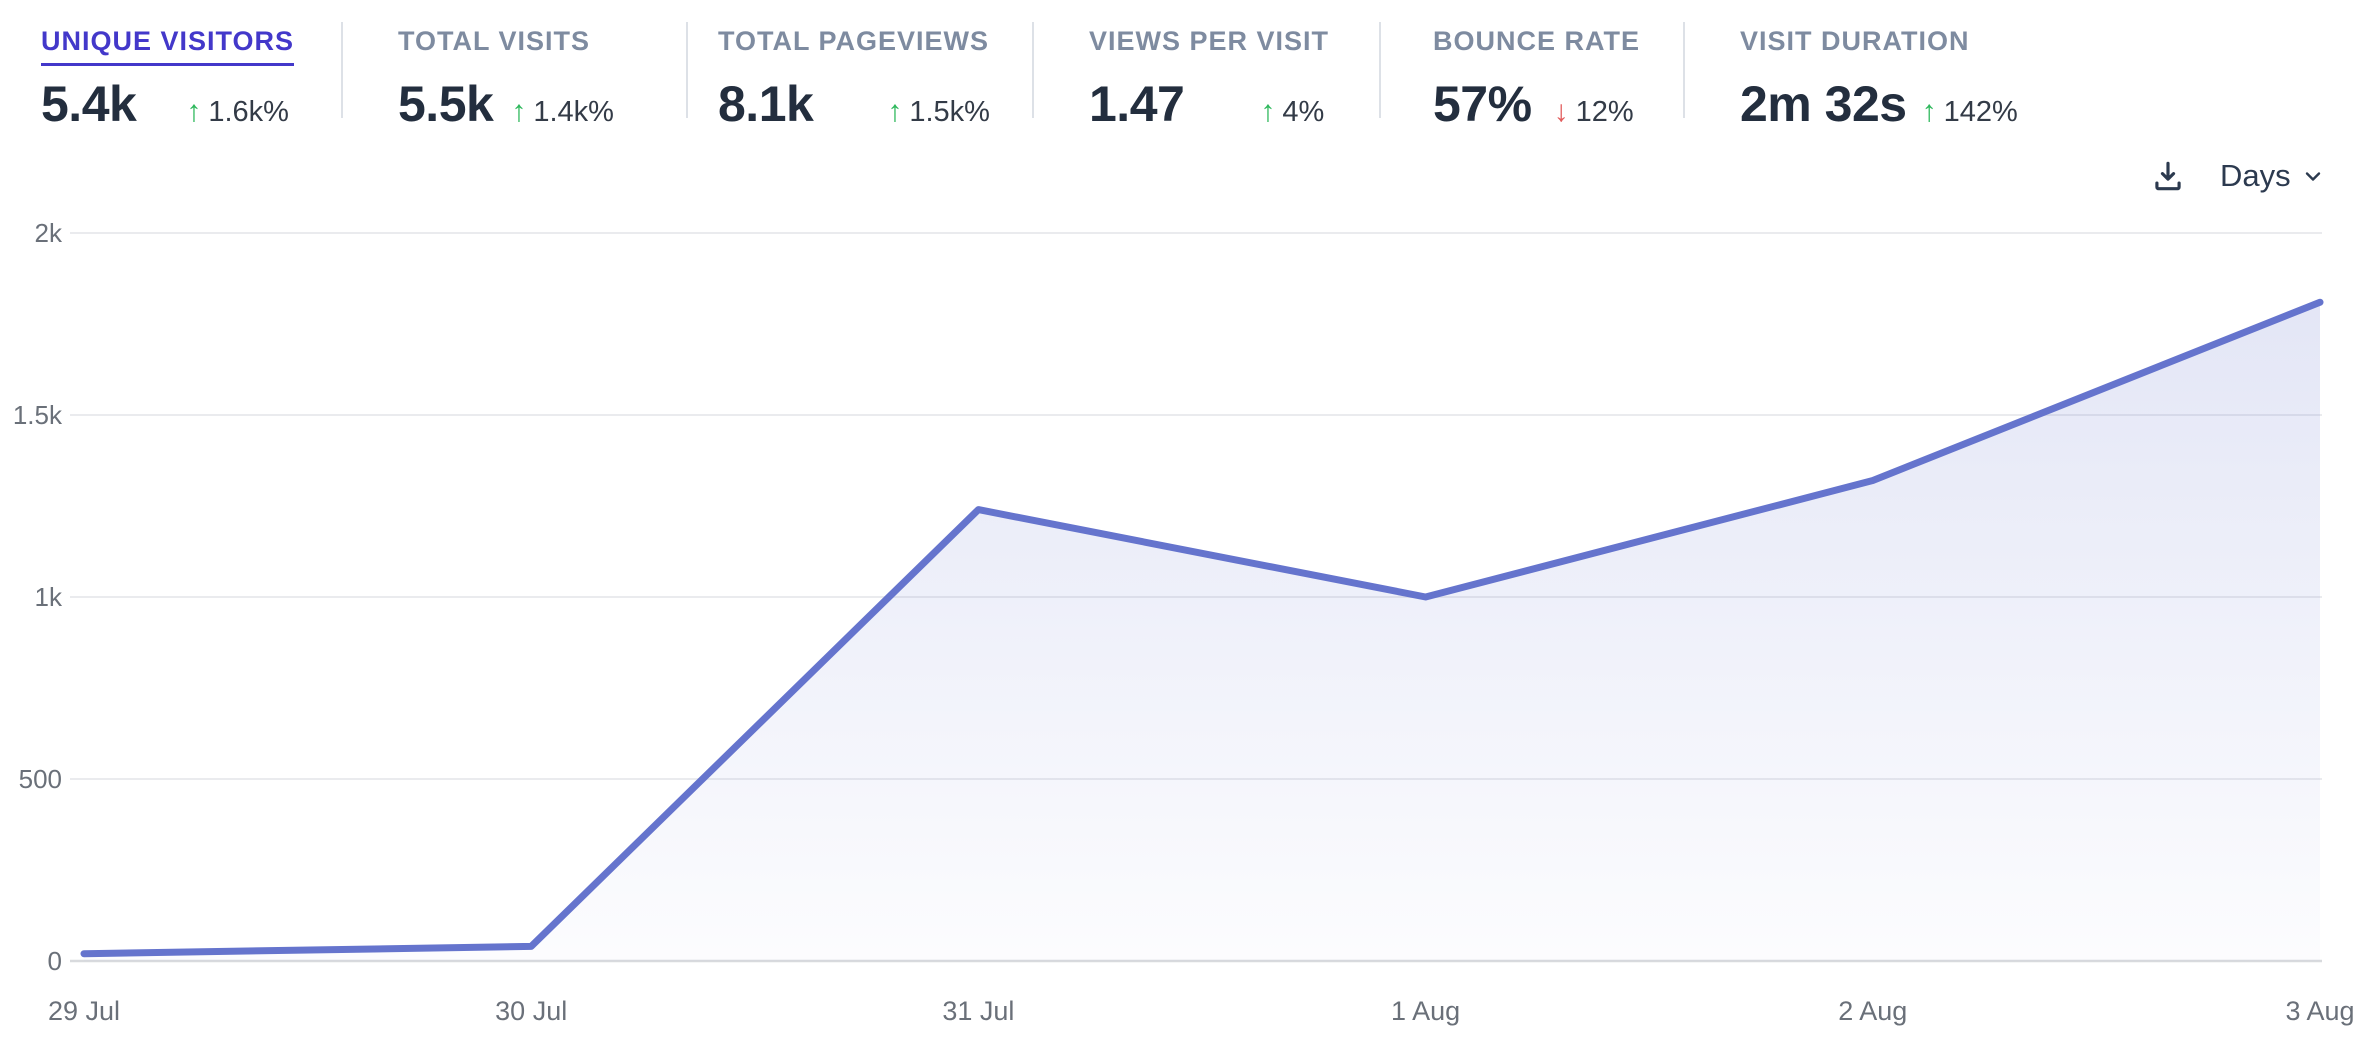  What do you see at coordinates (248, 112) in the screenshot?
I see `metric-delta-value: 1.6k%` at bounding box center [248, 112].